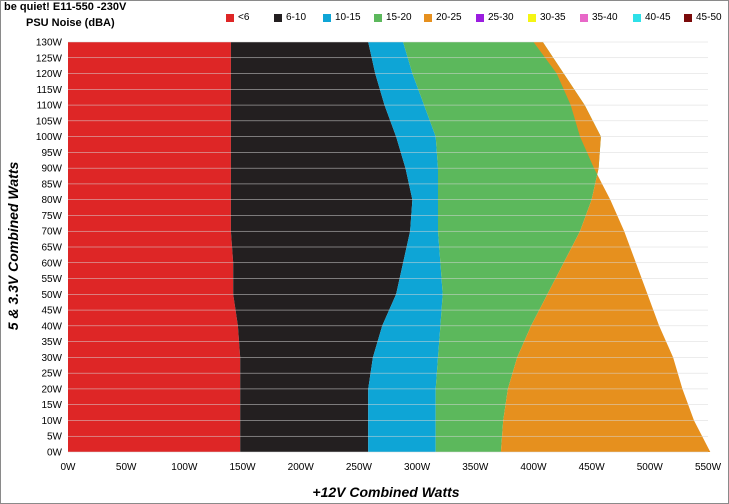 This screenshot has width=729, height=504. I want to click on y-axis-title: 5 & 3.3V Combined Watts, so click(13, 246).